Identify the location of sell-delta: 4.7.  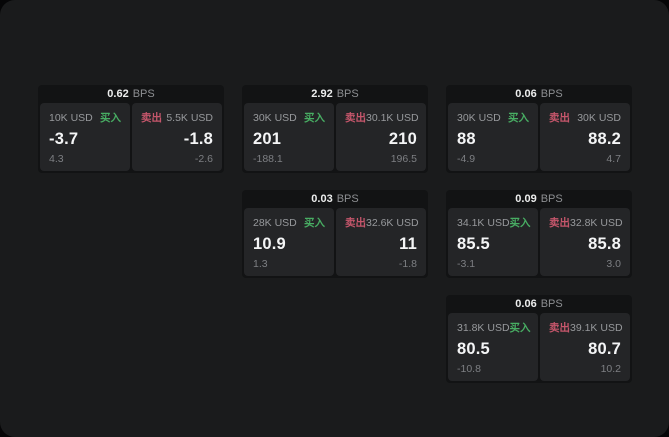
(613, 158).